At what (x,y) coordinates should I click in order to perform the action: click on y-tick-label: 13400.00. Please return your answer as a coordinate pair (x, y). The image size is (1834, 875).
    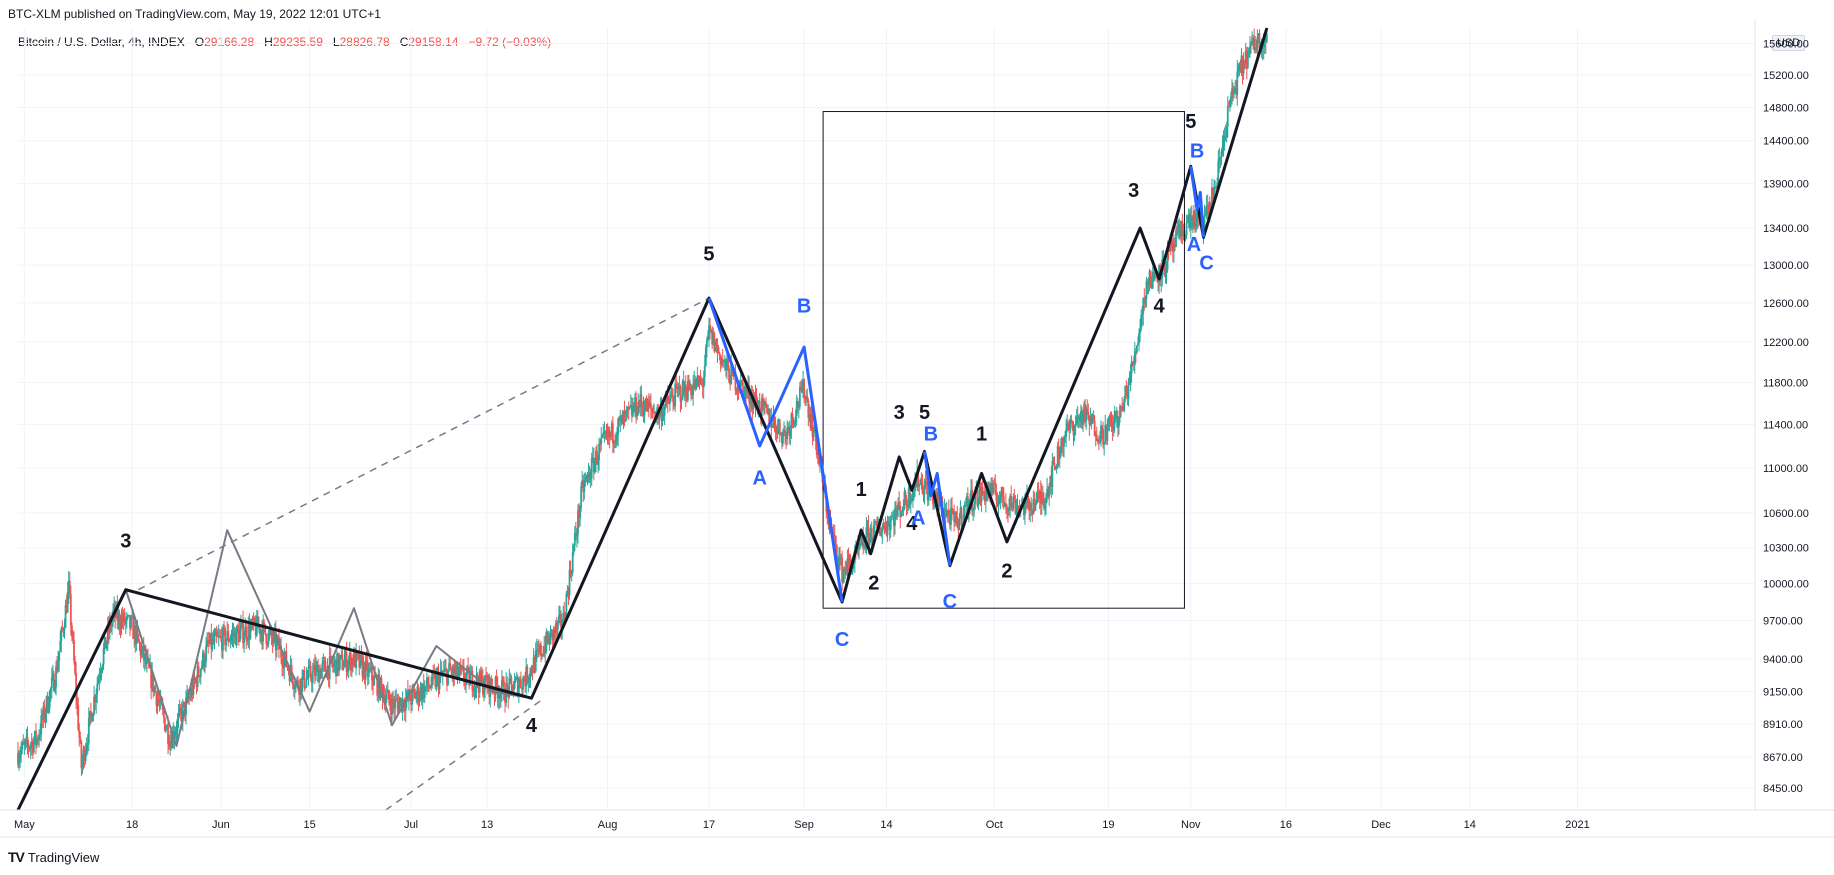
    Looking at the image, I should click on (1786, 229).